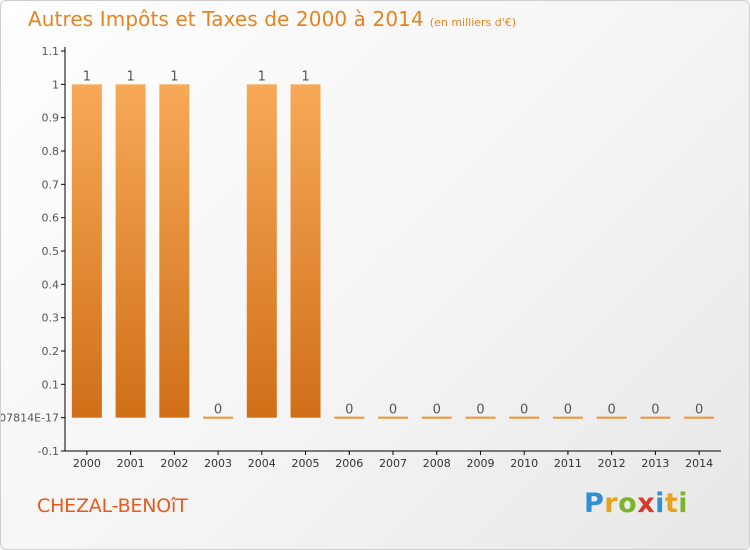 The image size is (750, 550). Describe the element at coordinates (30, 418) in the screenshot. I see `y-tick-label: 1.3877787807814E-17` at that location.